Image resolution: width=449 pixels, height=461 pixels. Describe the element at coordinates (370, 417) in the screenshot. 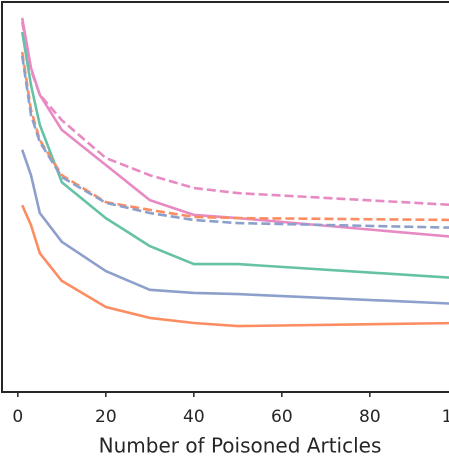

I see `x-tick-label: 80` at that location.